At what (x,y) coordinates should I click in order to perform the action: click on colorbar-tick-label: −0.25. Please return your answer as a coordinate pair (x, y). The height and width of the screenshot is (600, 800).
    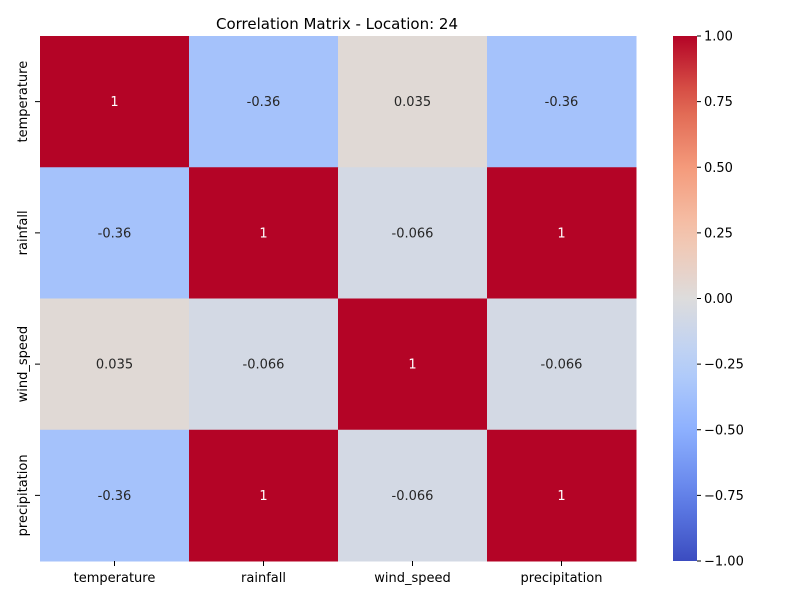
    Looking at the image, I should click on (724, 365).